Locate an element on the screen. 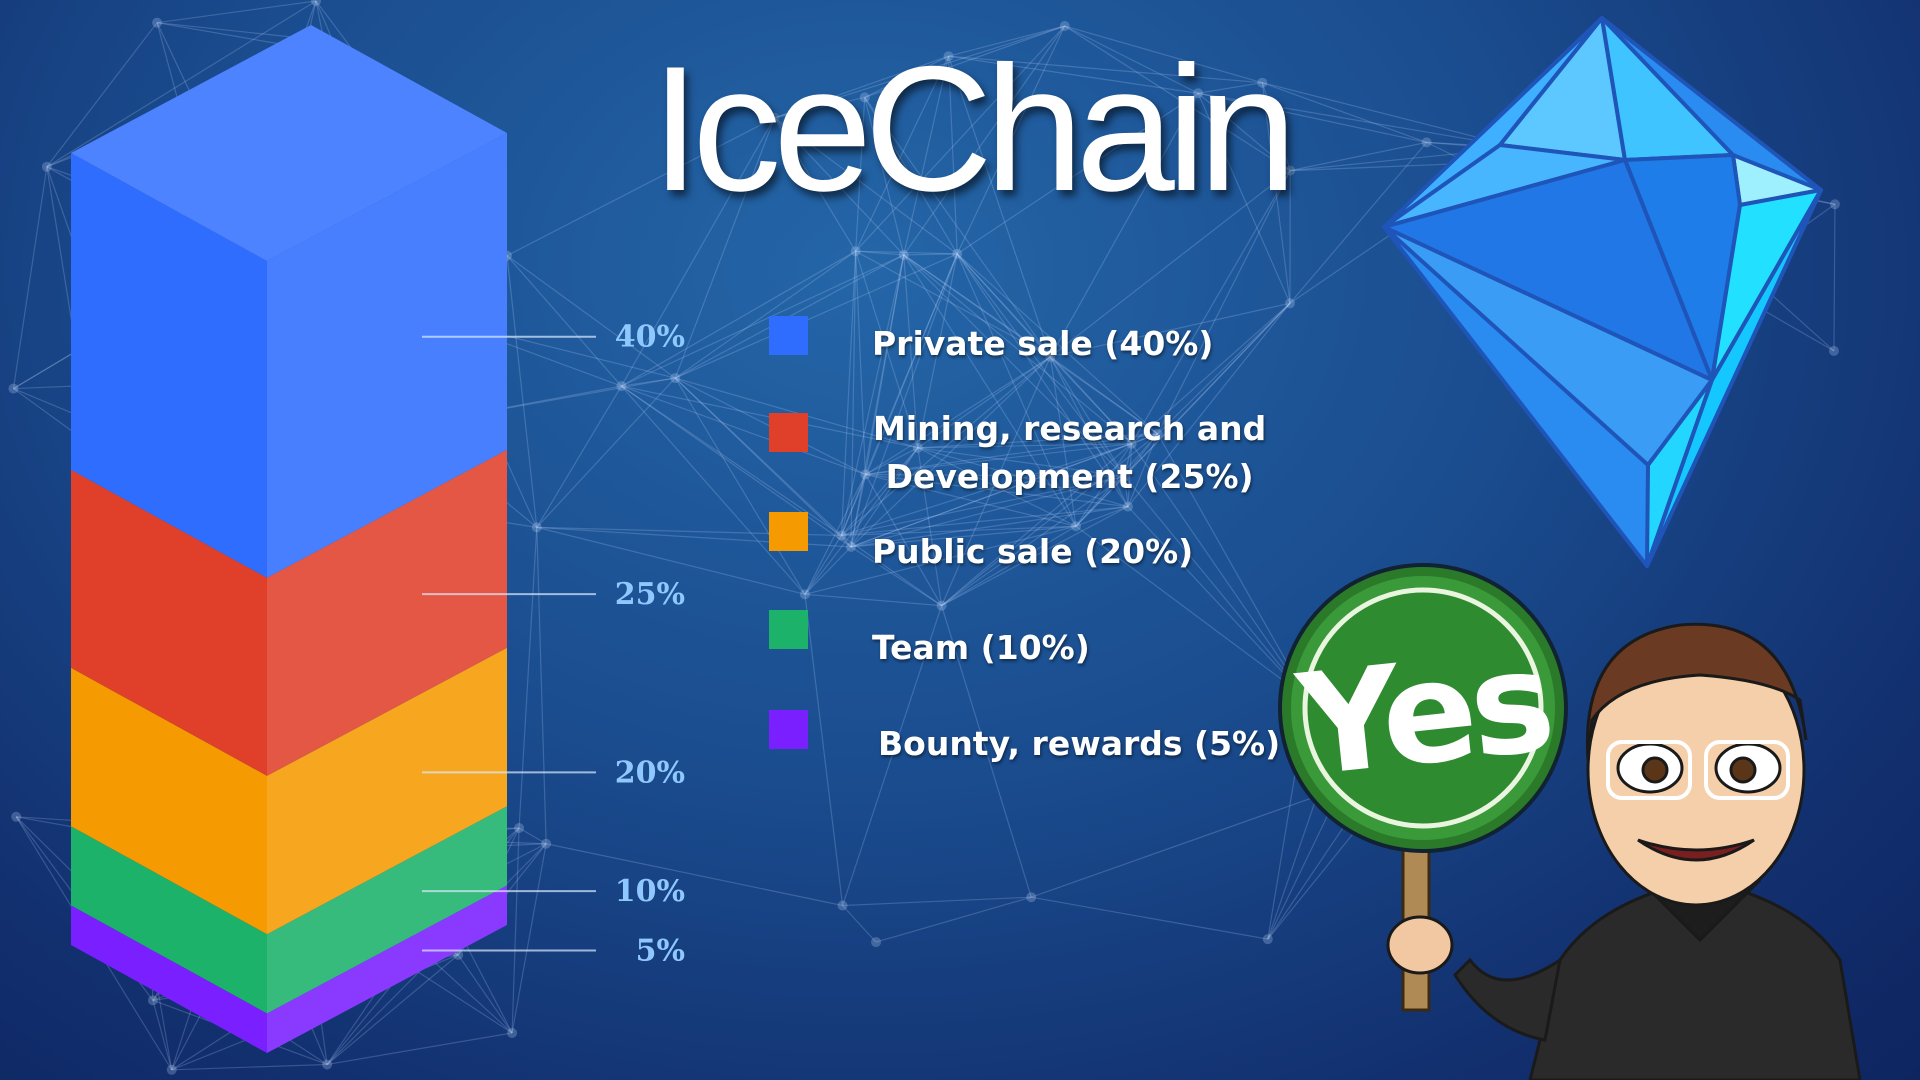 The width and height of the screenshot is (1920, 1080). legend-item-private-sale: Private sale (40%) is located at coordinates (991, 342).